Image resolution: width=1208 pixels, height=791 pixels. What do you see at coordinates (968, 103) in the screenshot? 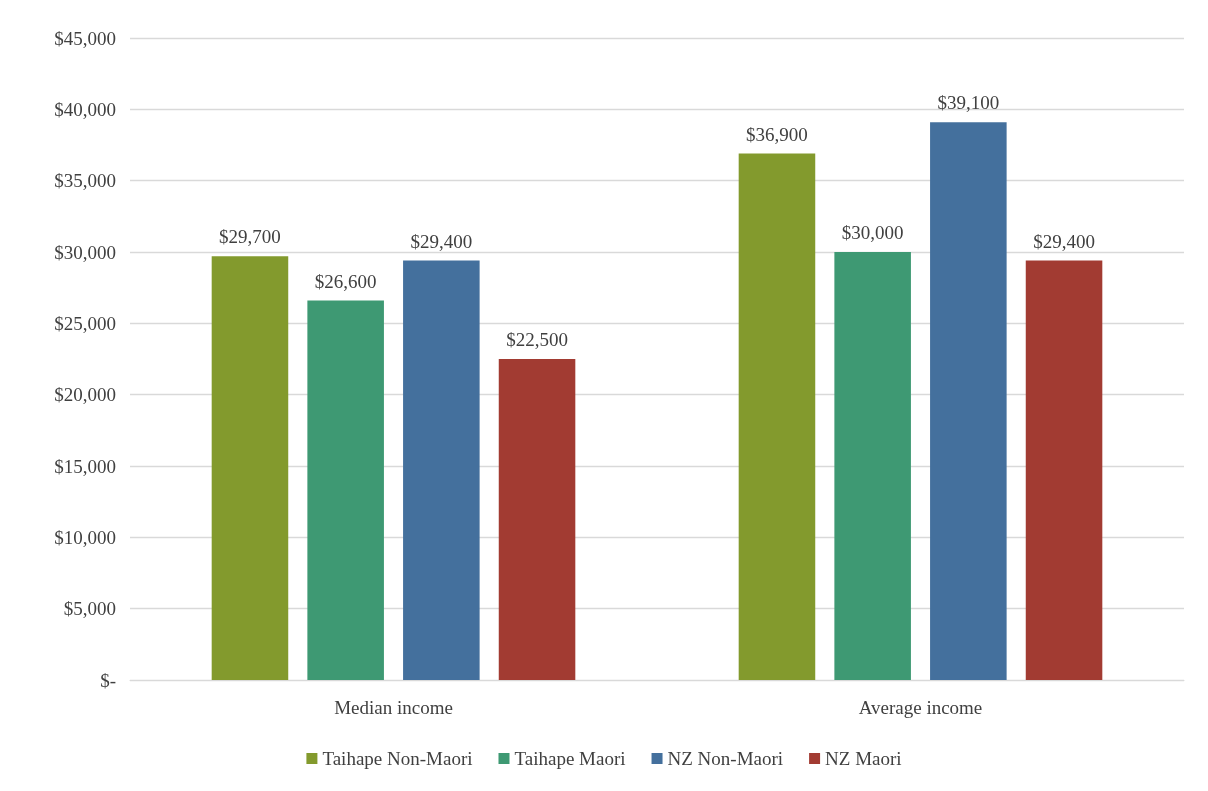
I see `data-label: $39,100` at bounding box center [968, 103].